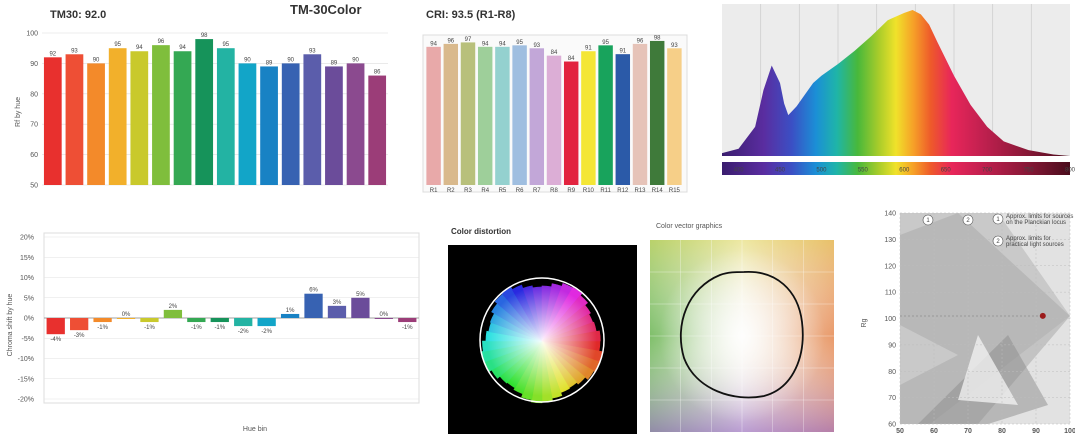 Image resolution: width=1075 pixels, height=440 pixels. What do you see at coordinates (29, 298) in the screenshot?
I see `chroma-y-tick: 5%` at bounding box center [29, 298].